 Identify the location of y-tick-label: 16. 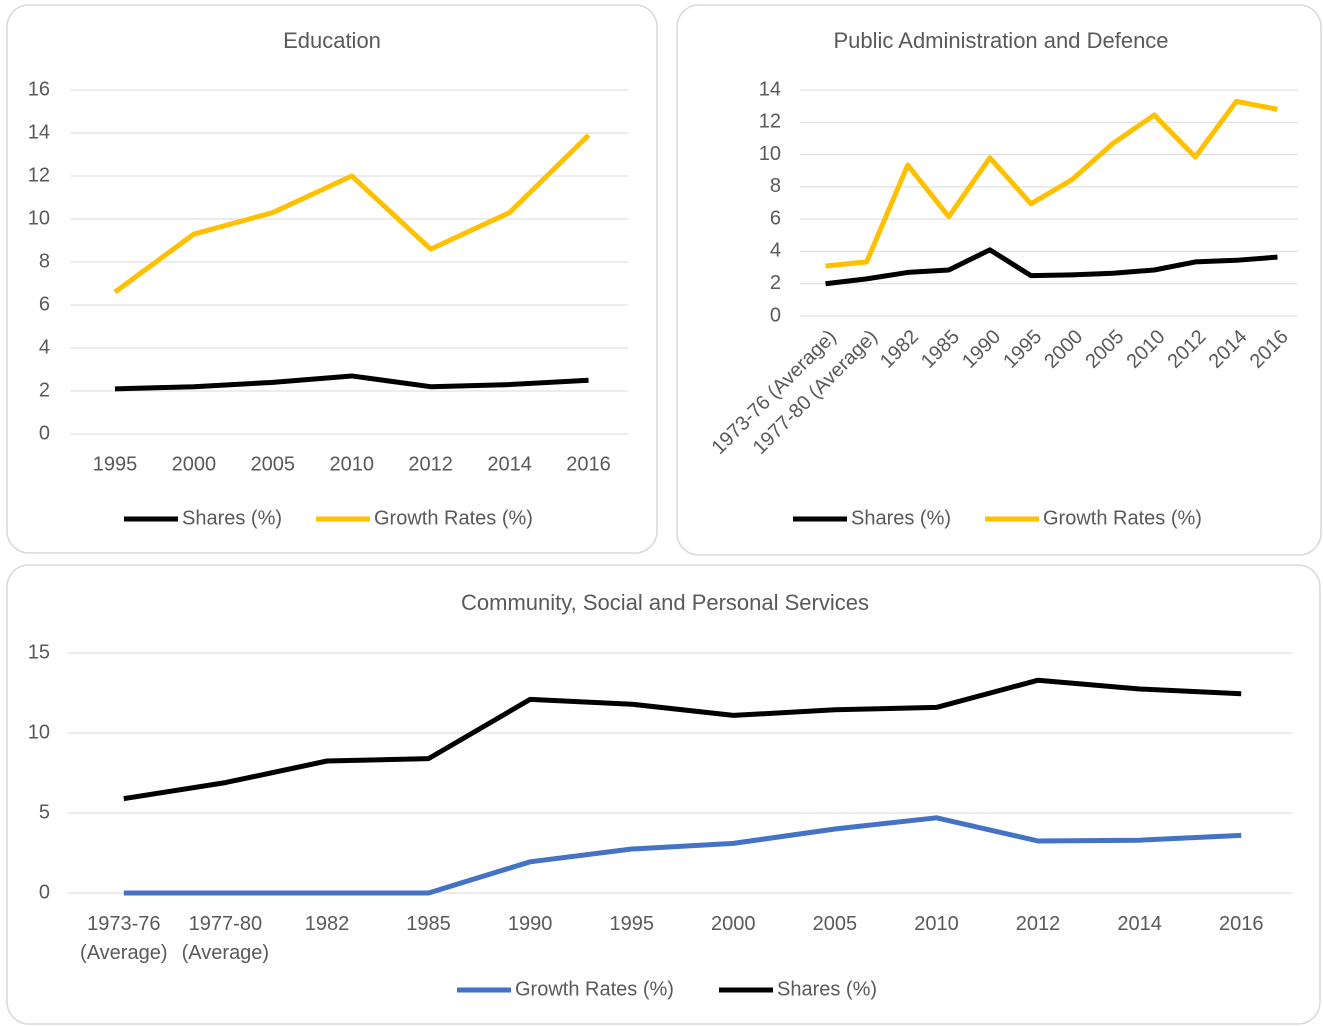
(39, 89).